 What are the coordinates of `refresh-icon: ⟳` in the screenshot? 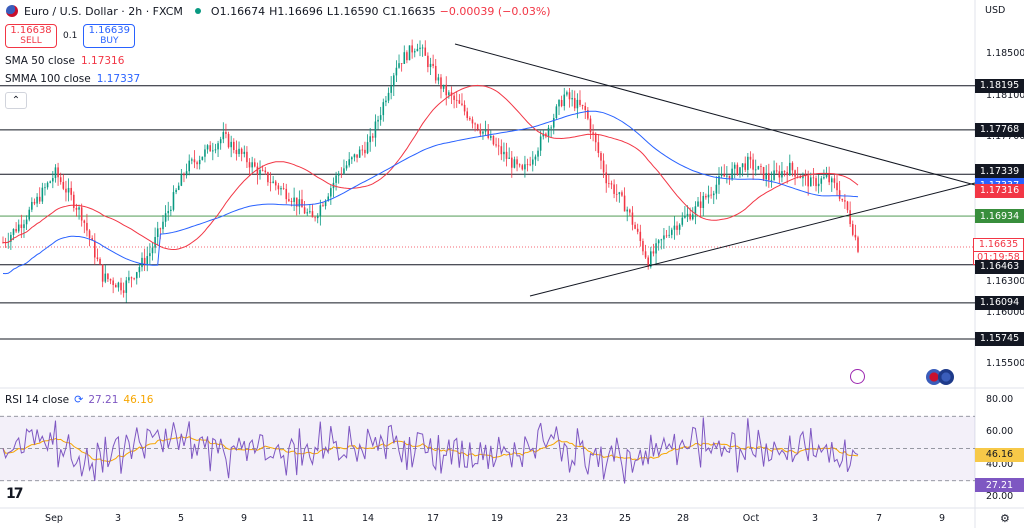 It's located at (79, 399).